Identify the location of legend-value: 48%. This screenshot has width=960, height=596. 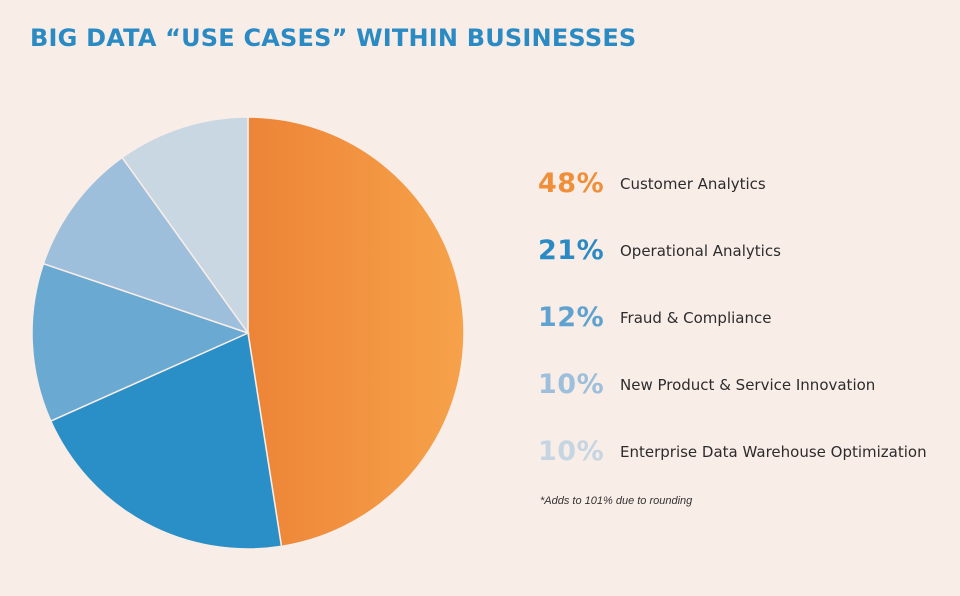
(571, 183).